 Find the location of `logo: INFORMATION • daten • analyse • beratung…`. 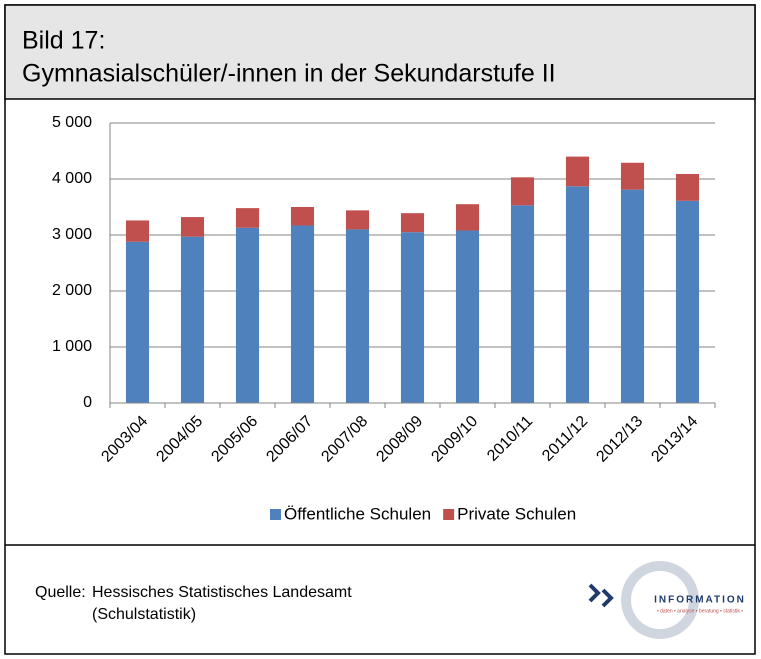

logo: INFORMATION • daten • analyse • beratung… is located at coordinates (667, 600).